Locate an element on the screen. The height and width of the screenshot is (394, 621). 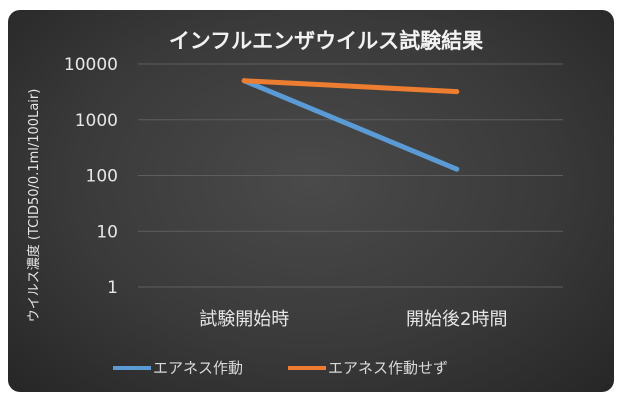
y-tick-label: 1000 is located at coordinates (96, 121).